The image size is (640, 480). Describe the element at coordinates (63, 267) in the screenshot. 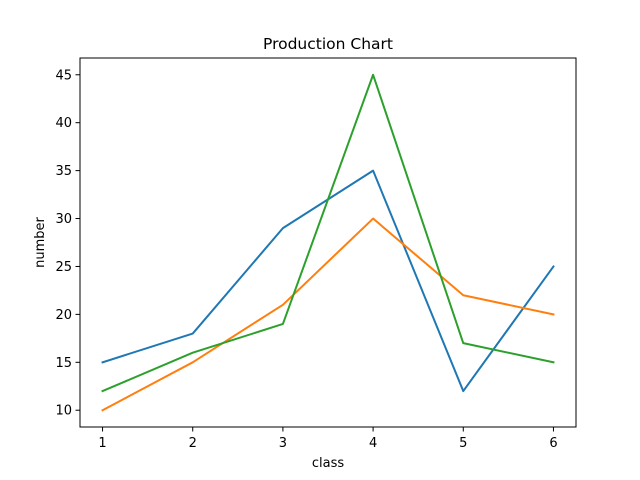

I see `y-tick-label: 25` at that location.